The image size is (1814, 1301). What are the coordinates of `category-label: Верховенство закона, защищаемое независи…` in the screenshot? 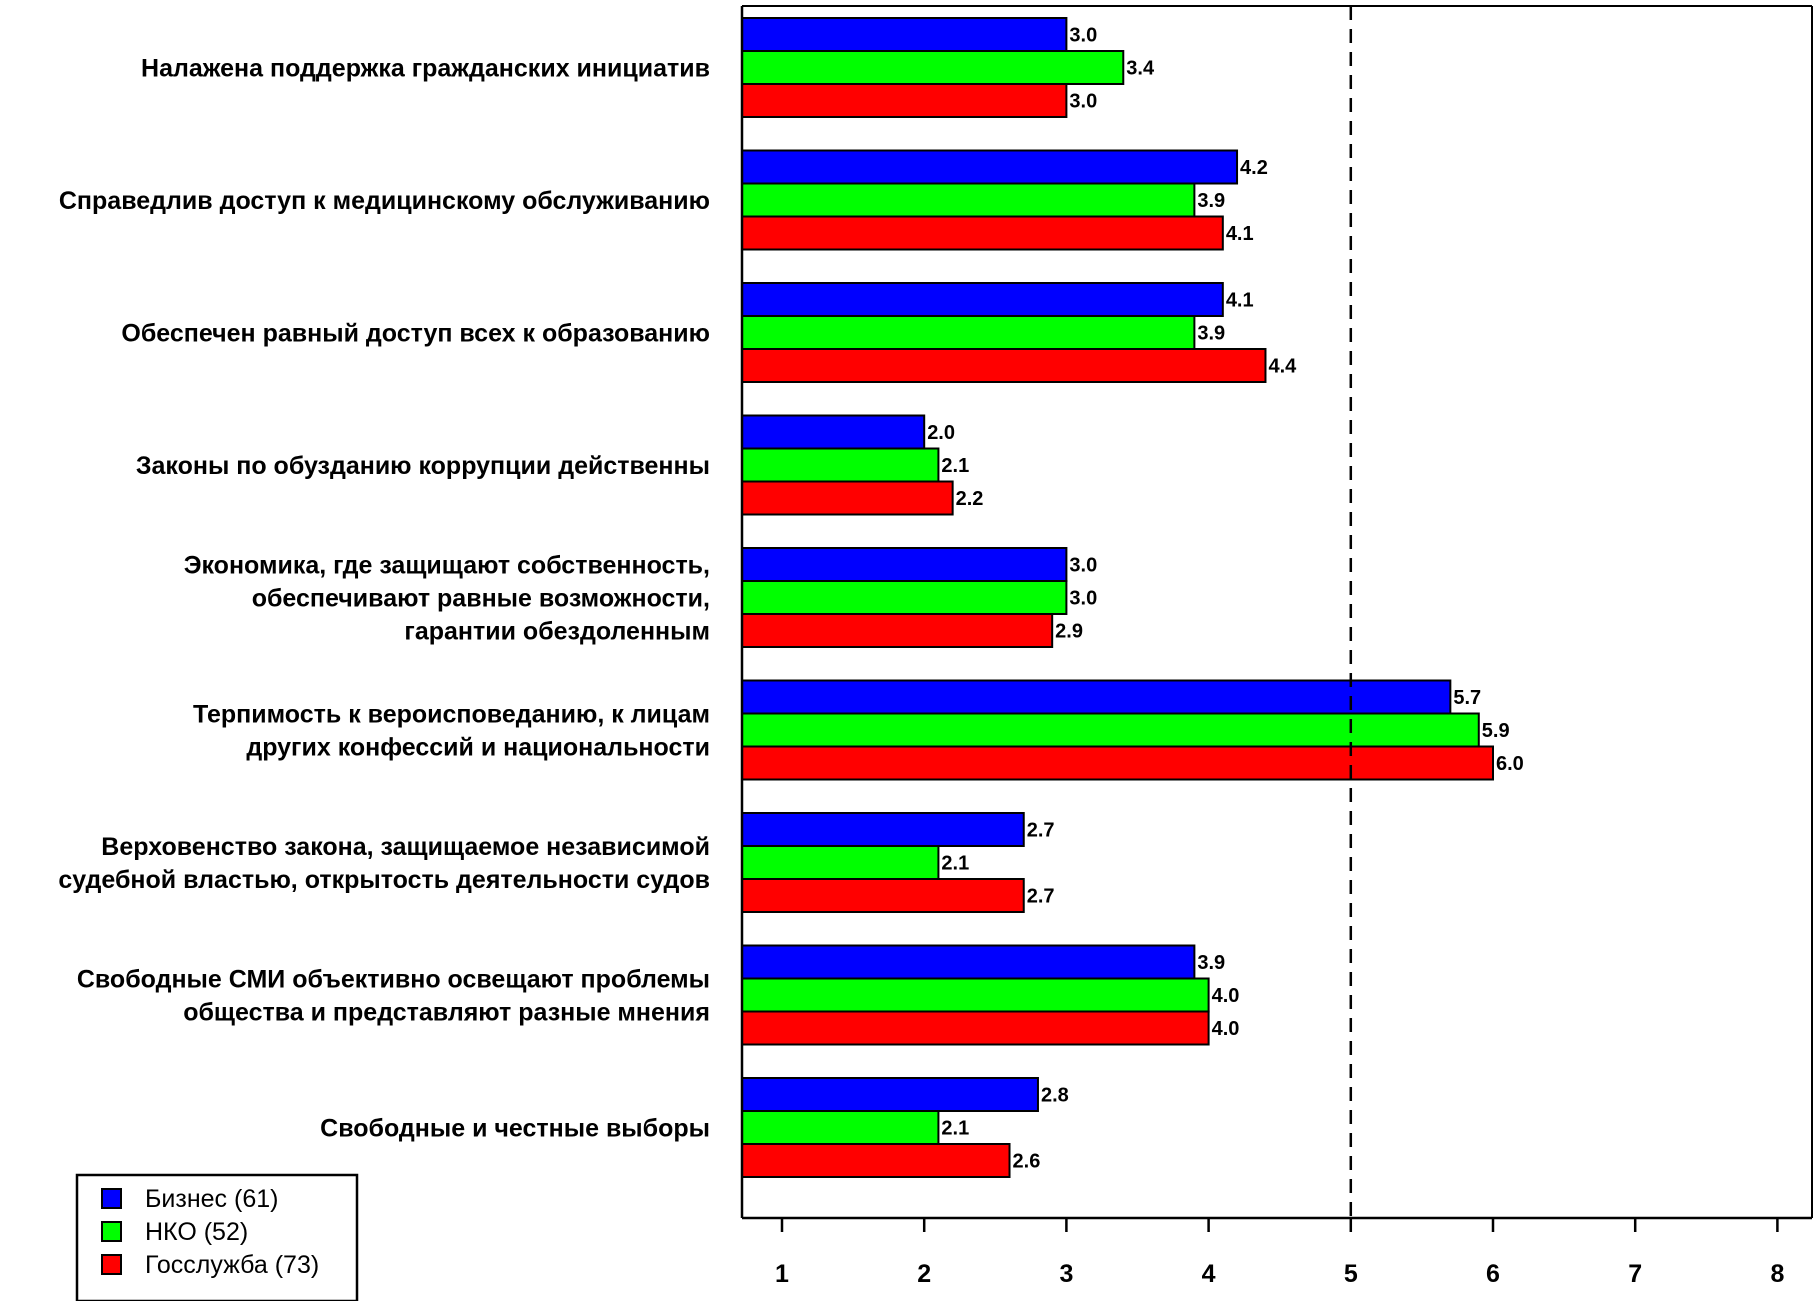 It's located at (405, 847).